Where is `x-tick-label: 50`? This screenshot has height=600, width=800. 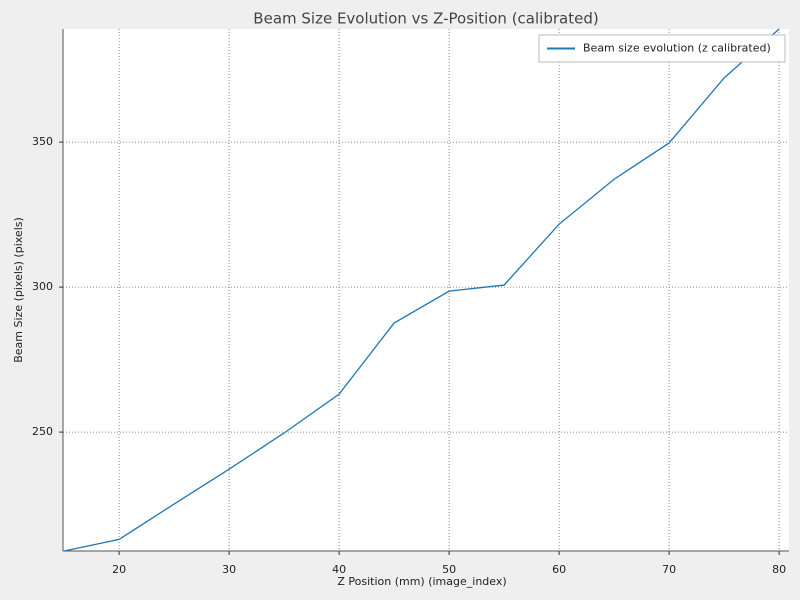
x-tick-label: 50 is located at coordinates (449, 569).